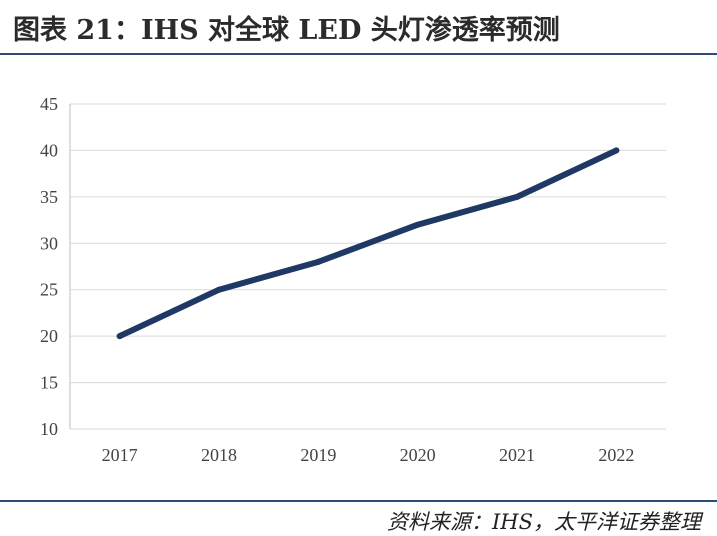  What do you see at coordinates (49, 429) in the screenshot?
I see `y-tick-label: 10` at bounding box center [49, 429].